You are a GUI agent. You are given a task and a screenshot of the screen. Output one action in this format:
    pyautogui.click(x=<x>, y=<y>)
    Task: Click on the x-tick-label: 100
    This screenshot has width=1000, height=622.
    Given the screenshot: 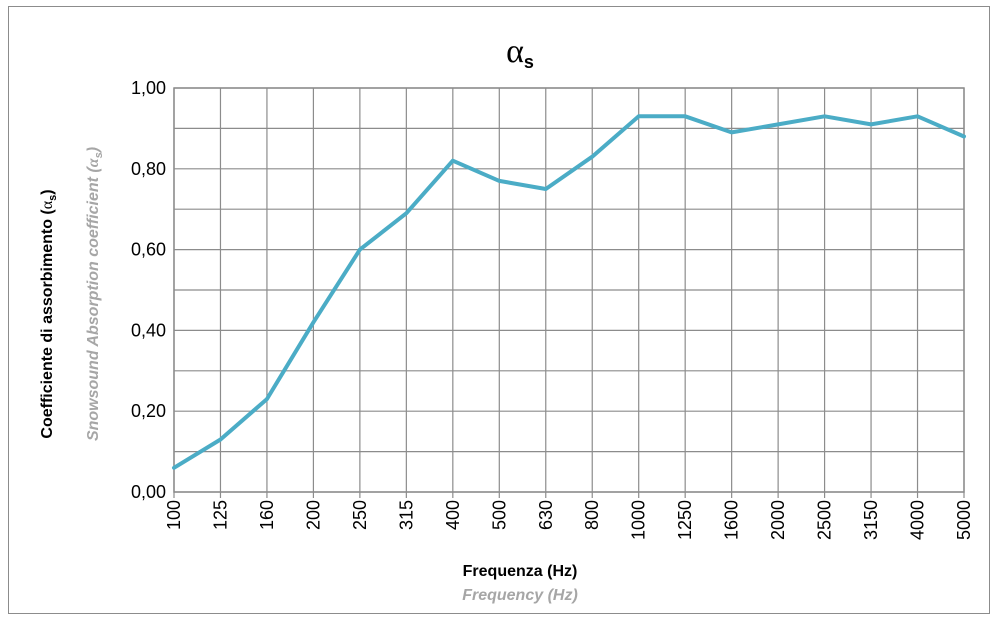 What is the action you would take?
    pyautogui.click(x=174, y=515)
    